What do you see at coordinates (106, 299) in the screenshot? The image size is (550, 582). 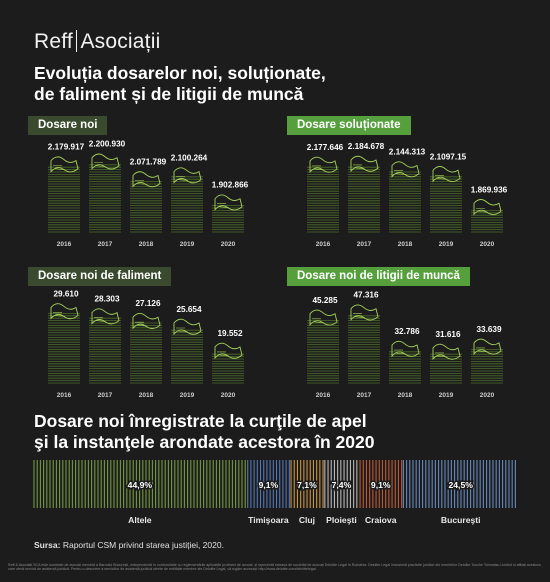 I see `bar-value-label: 28.303` at bounding box center [106, 299].